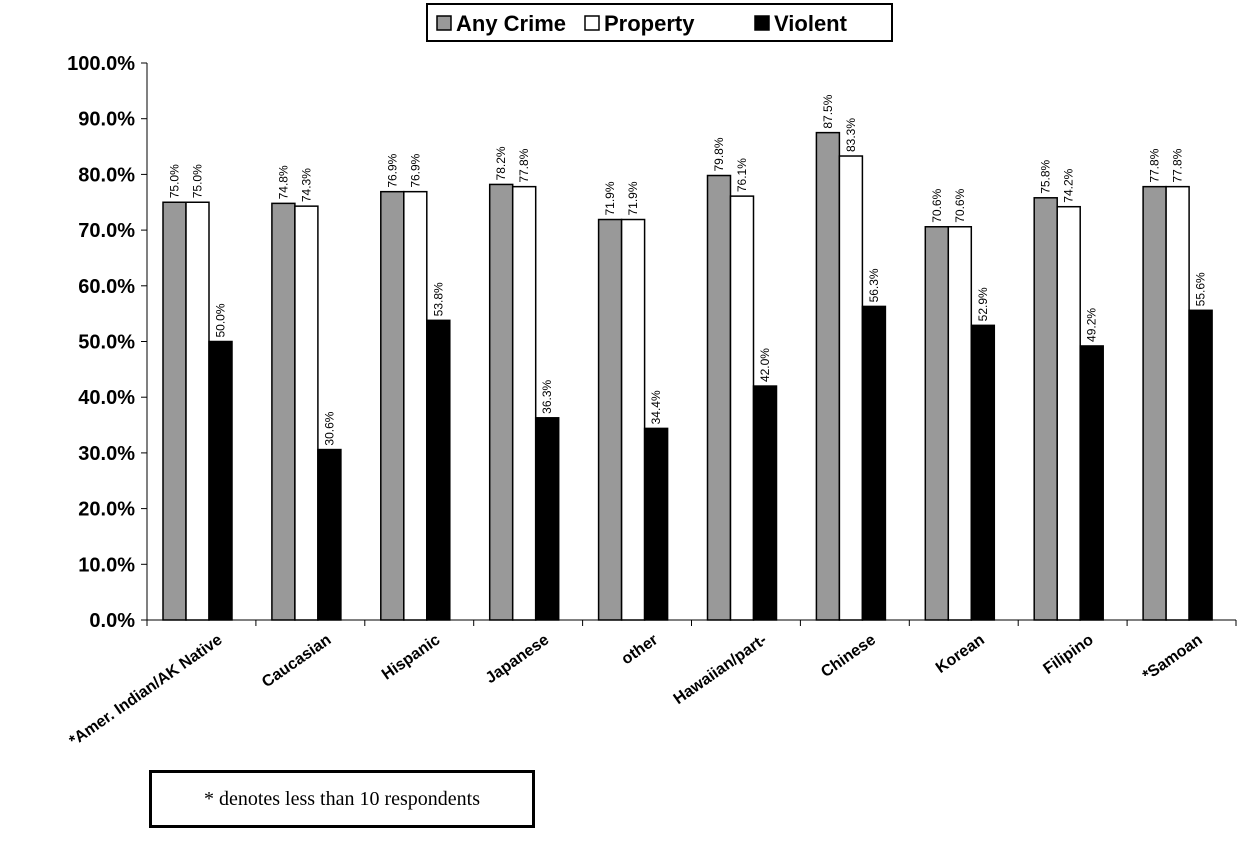 The width and height of the screenshot is (1243, 843). I want to click on data-label: 74.8%, so click(283, 182).